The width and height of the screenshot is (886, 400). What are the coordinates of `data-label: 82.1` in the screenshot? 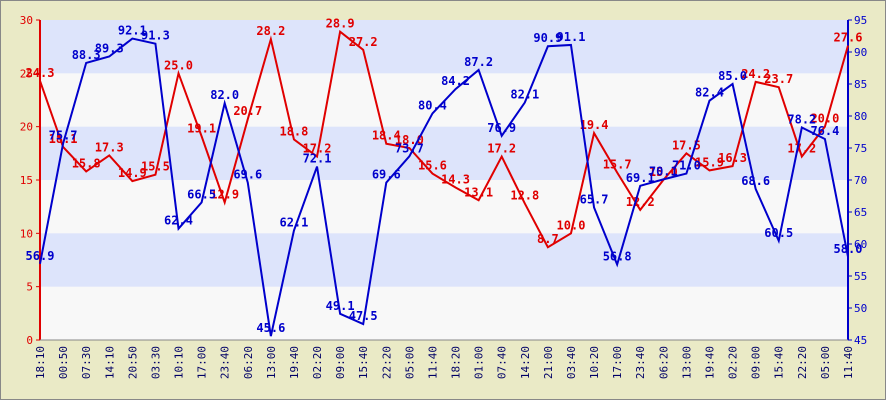 It's located at (524, 95).